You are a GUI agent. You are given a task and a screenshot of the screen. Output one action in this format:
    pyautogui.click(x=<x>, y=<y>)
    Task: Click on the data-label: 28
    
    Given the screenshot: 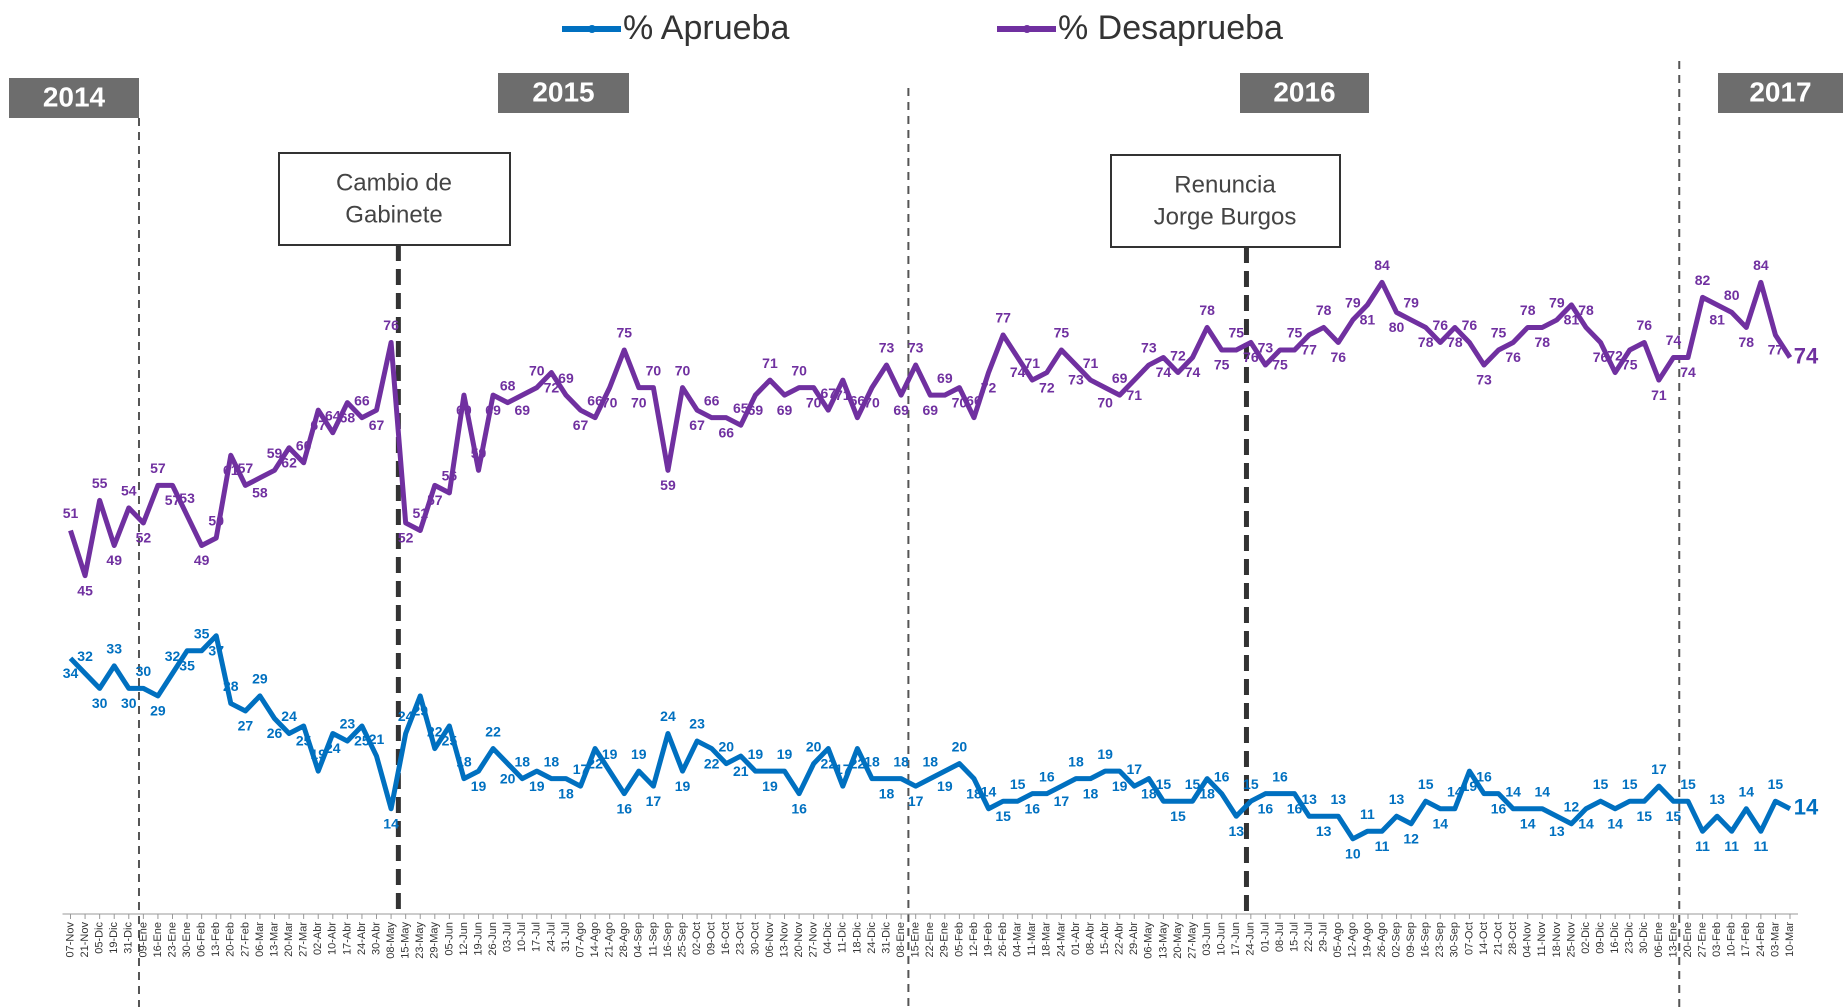 What is the action you would take?
    pyautogui.click(x=231, y=686)
    